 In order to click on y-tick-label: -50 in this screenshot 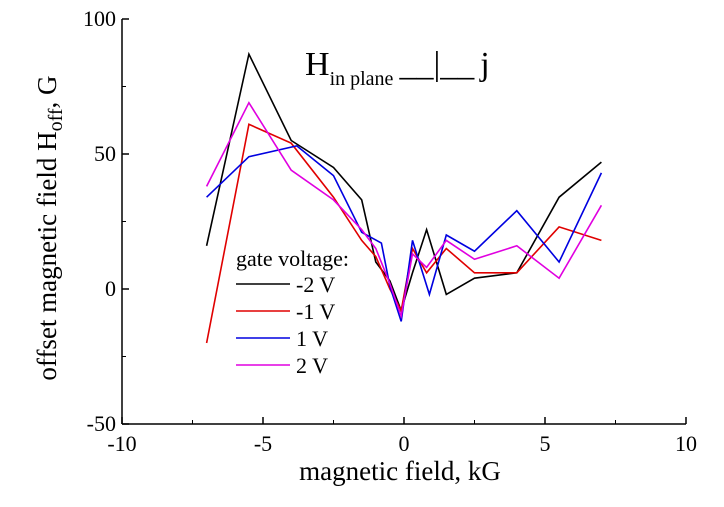, I will do `click(101, 423)`.